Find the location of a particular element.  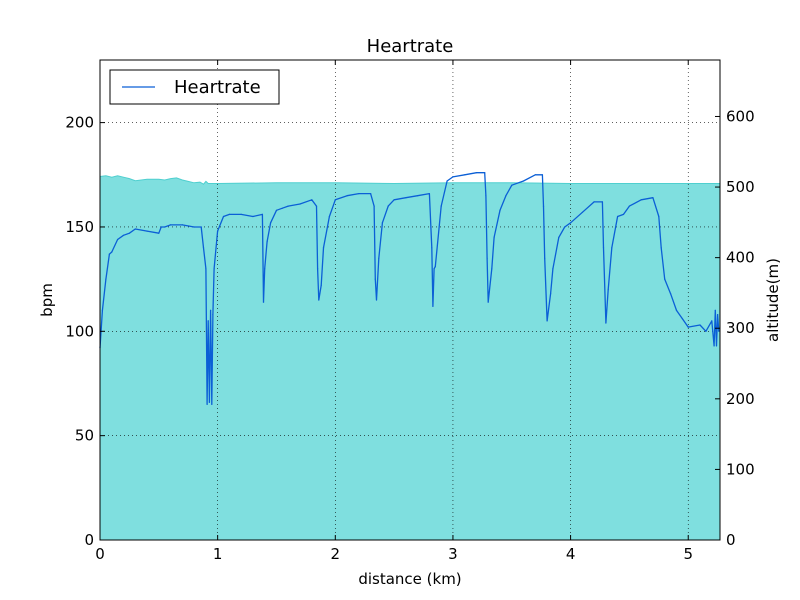

x-tick-label: 5 is located at coordinates (688, 554).